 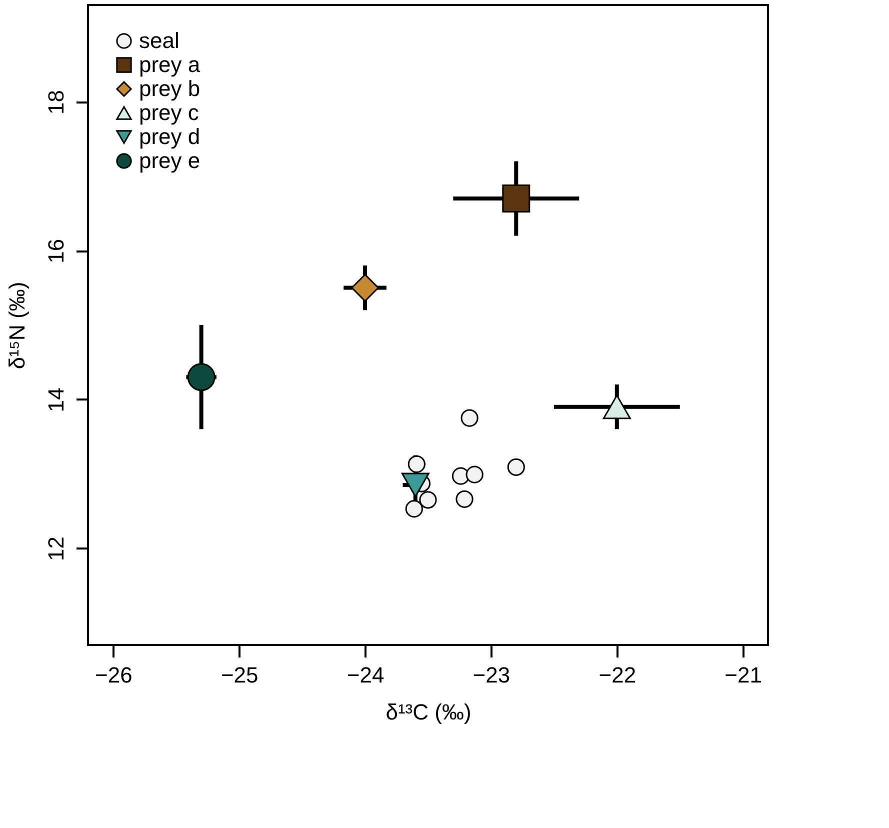 What do you see at coordinates (56, 548) in the screenshot?
I see `y-tick-label: 12` at bounding box center [56, 548].